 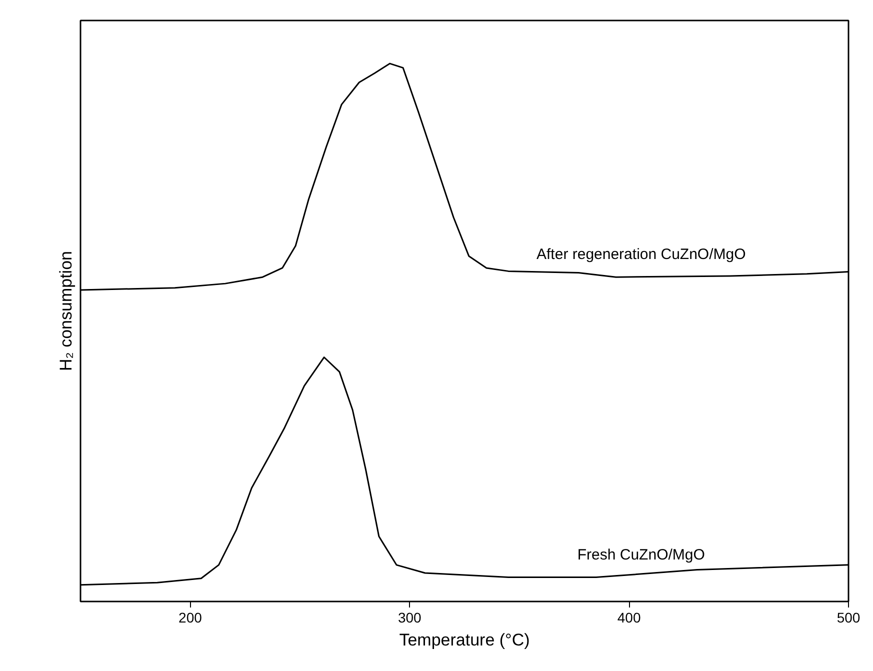 What do you see at coordinates (641, 555) in the screenshot?
I see `series-label: Fresh CuZnO/MgO` at bounding box center [641, 555].